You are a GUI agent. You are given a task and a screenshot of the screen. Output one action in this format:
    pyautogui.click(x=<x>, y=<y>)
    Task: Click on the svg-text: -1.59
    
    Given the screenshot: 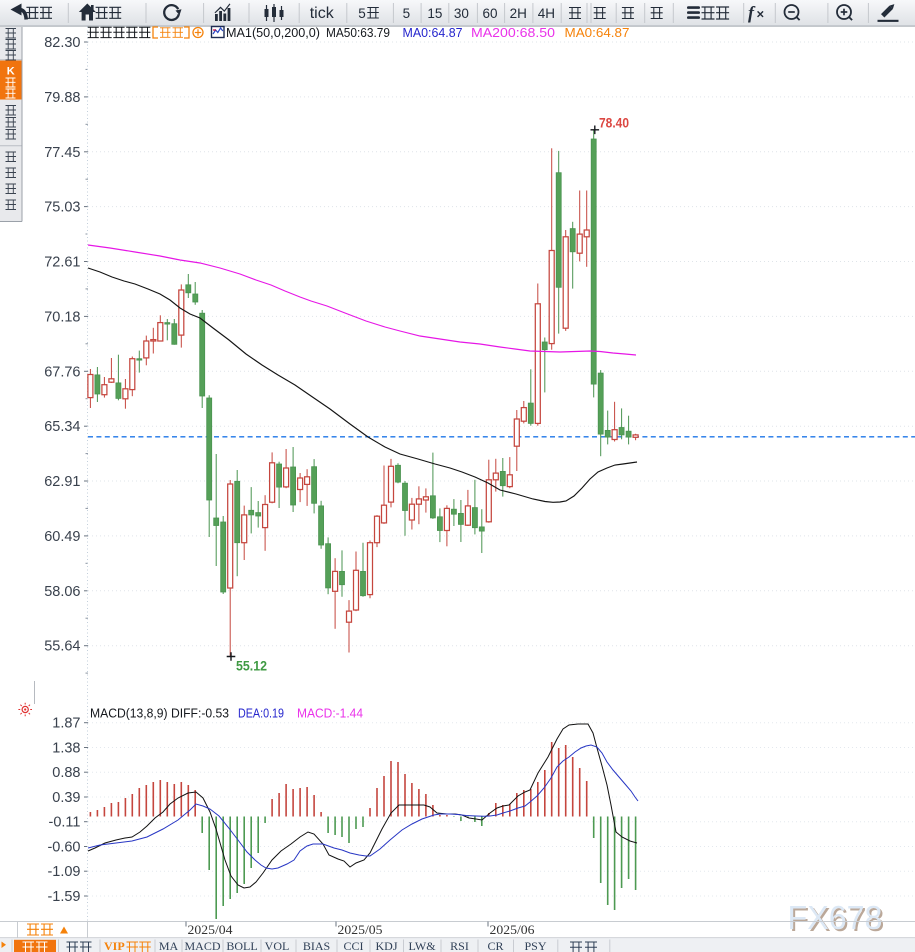 What is the action you would take?
    pyautogui.click(x=63, y=897)
    